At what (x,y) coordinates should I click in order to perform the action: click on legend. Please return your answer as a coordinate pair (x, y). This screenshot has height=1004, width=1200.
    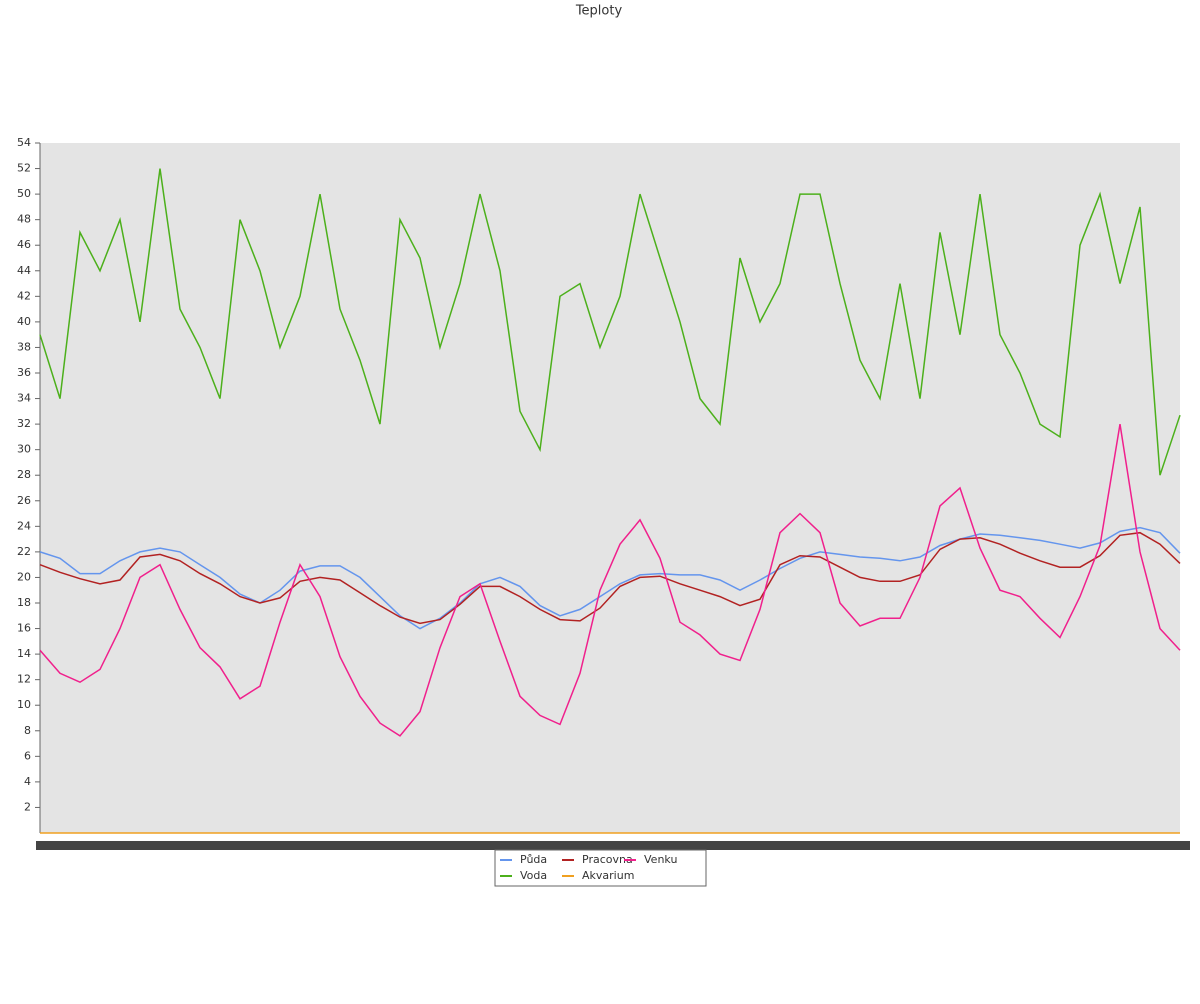
    Looking at the image, I should click on (600, 868).